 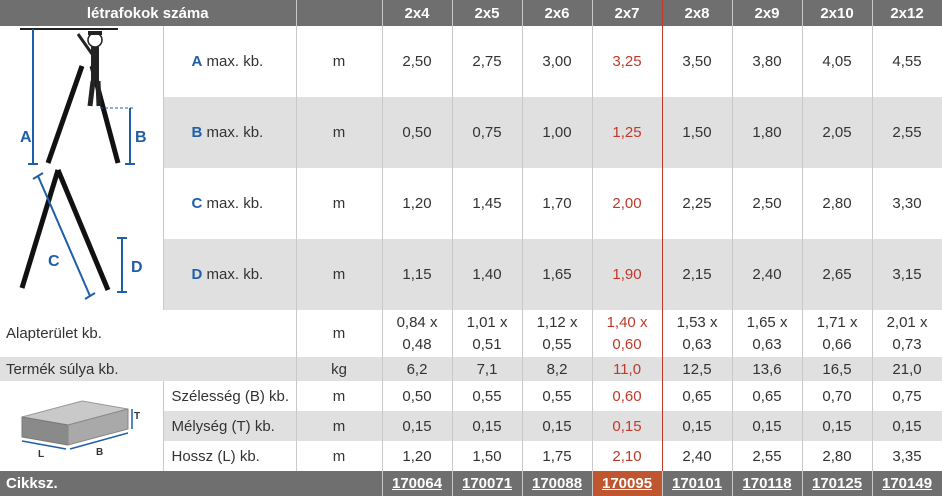 What do you see at coordinates (230, 203) in the screenshot?
I see `label-c: C max. kb.` at bounding box center [230, 203].